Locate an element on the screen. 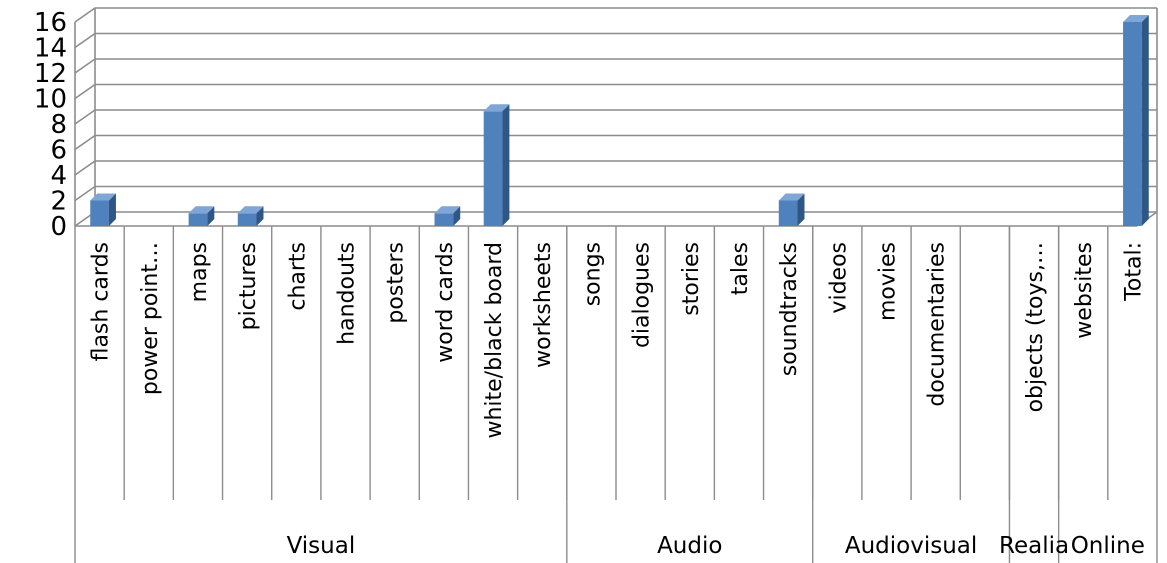 The image size is (1167, 563). y-tick-label: 6 is located at coordinates (58, 151).